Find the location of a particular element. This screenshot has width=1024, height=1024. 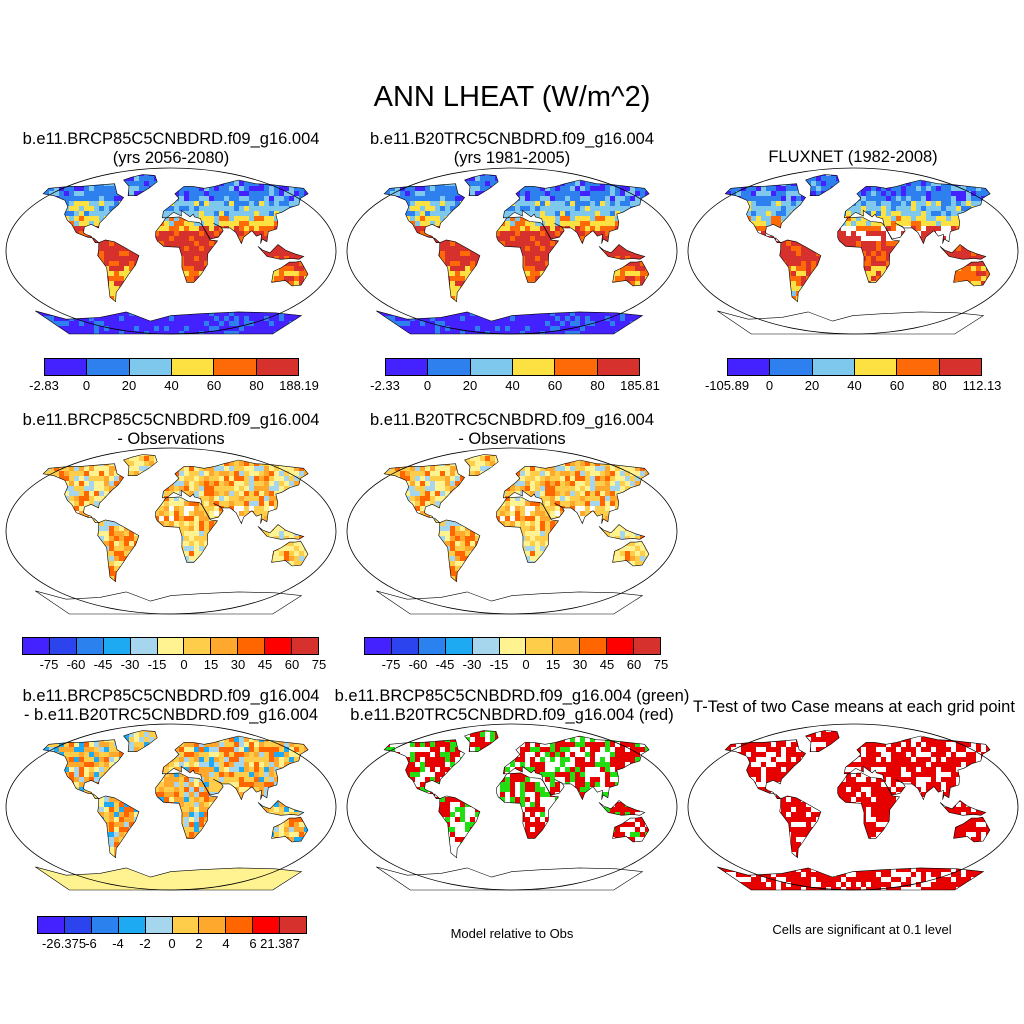

colorbar-tick-label: -26.375 is located at coordinates (64, 943).